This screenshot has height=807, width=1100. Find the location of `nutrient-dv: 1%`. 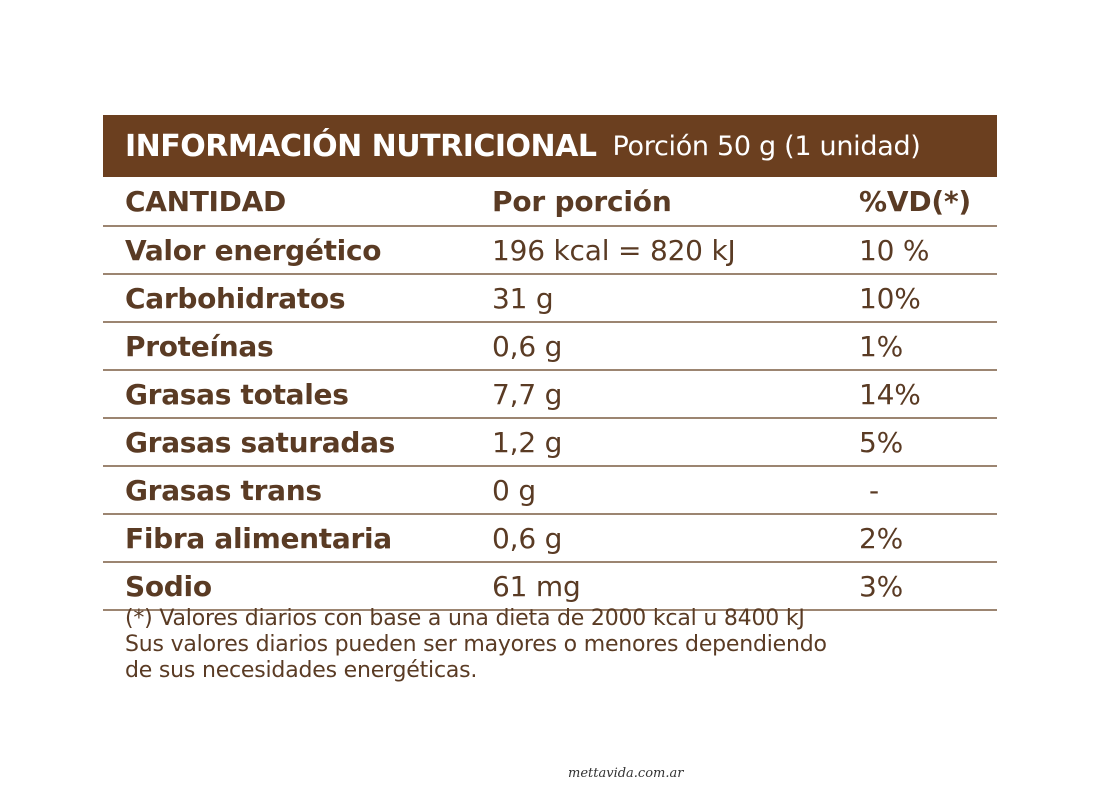

nutrient-dv: 1% is located at coordinates (928, 346).